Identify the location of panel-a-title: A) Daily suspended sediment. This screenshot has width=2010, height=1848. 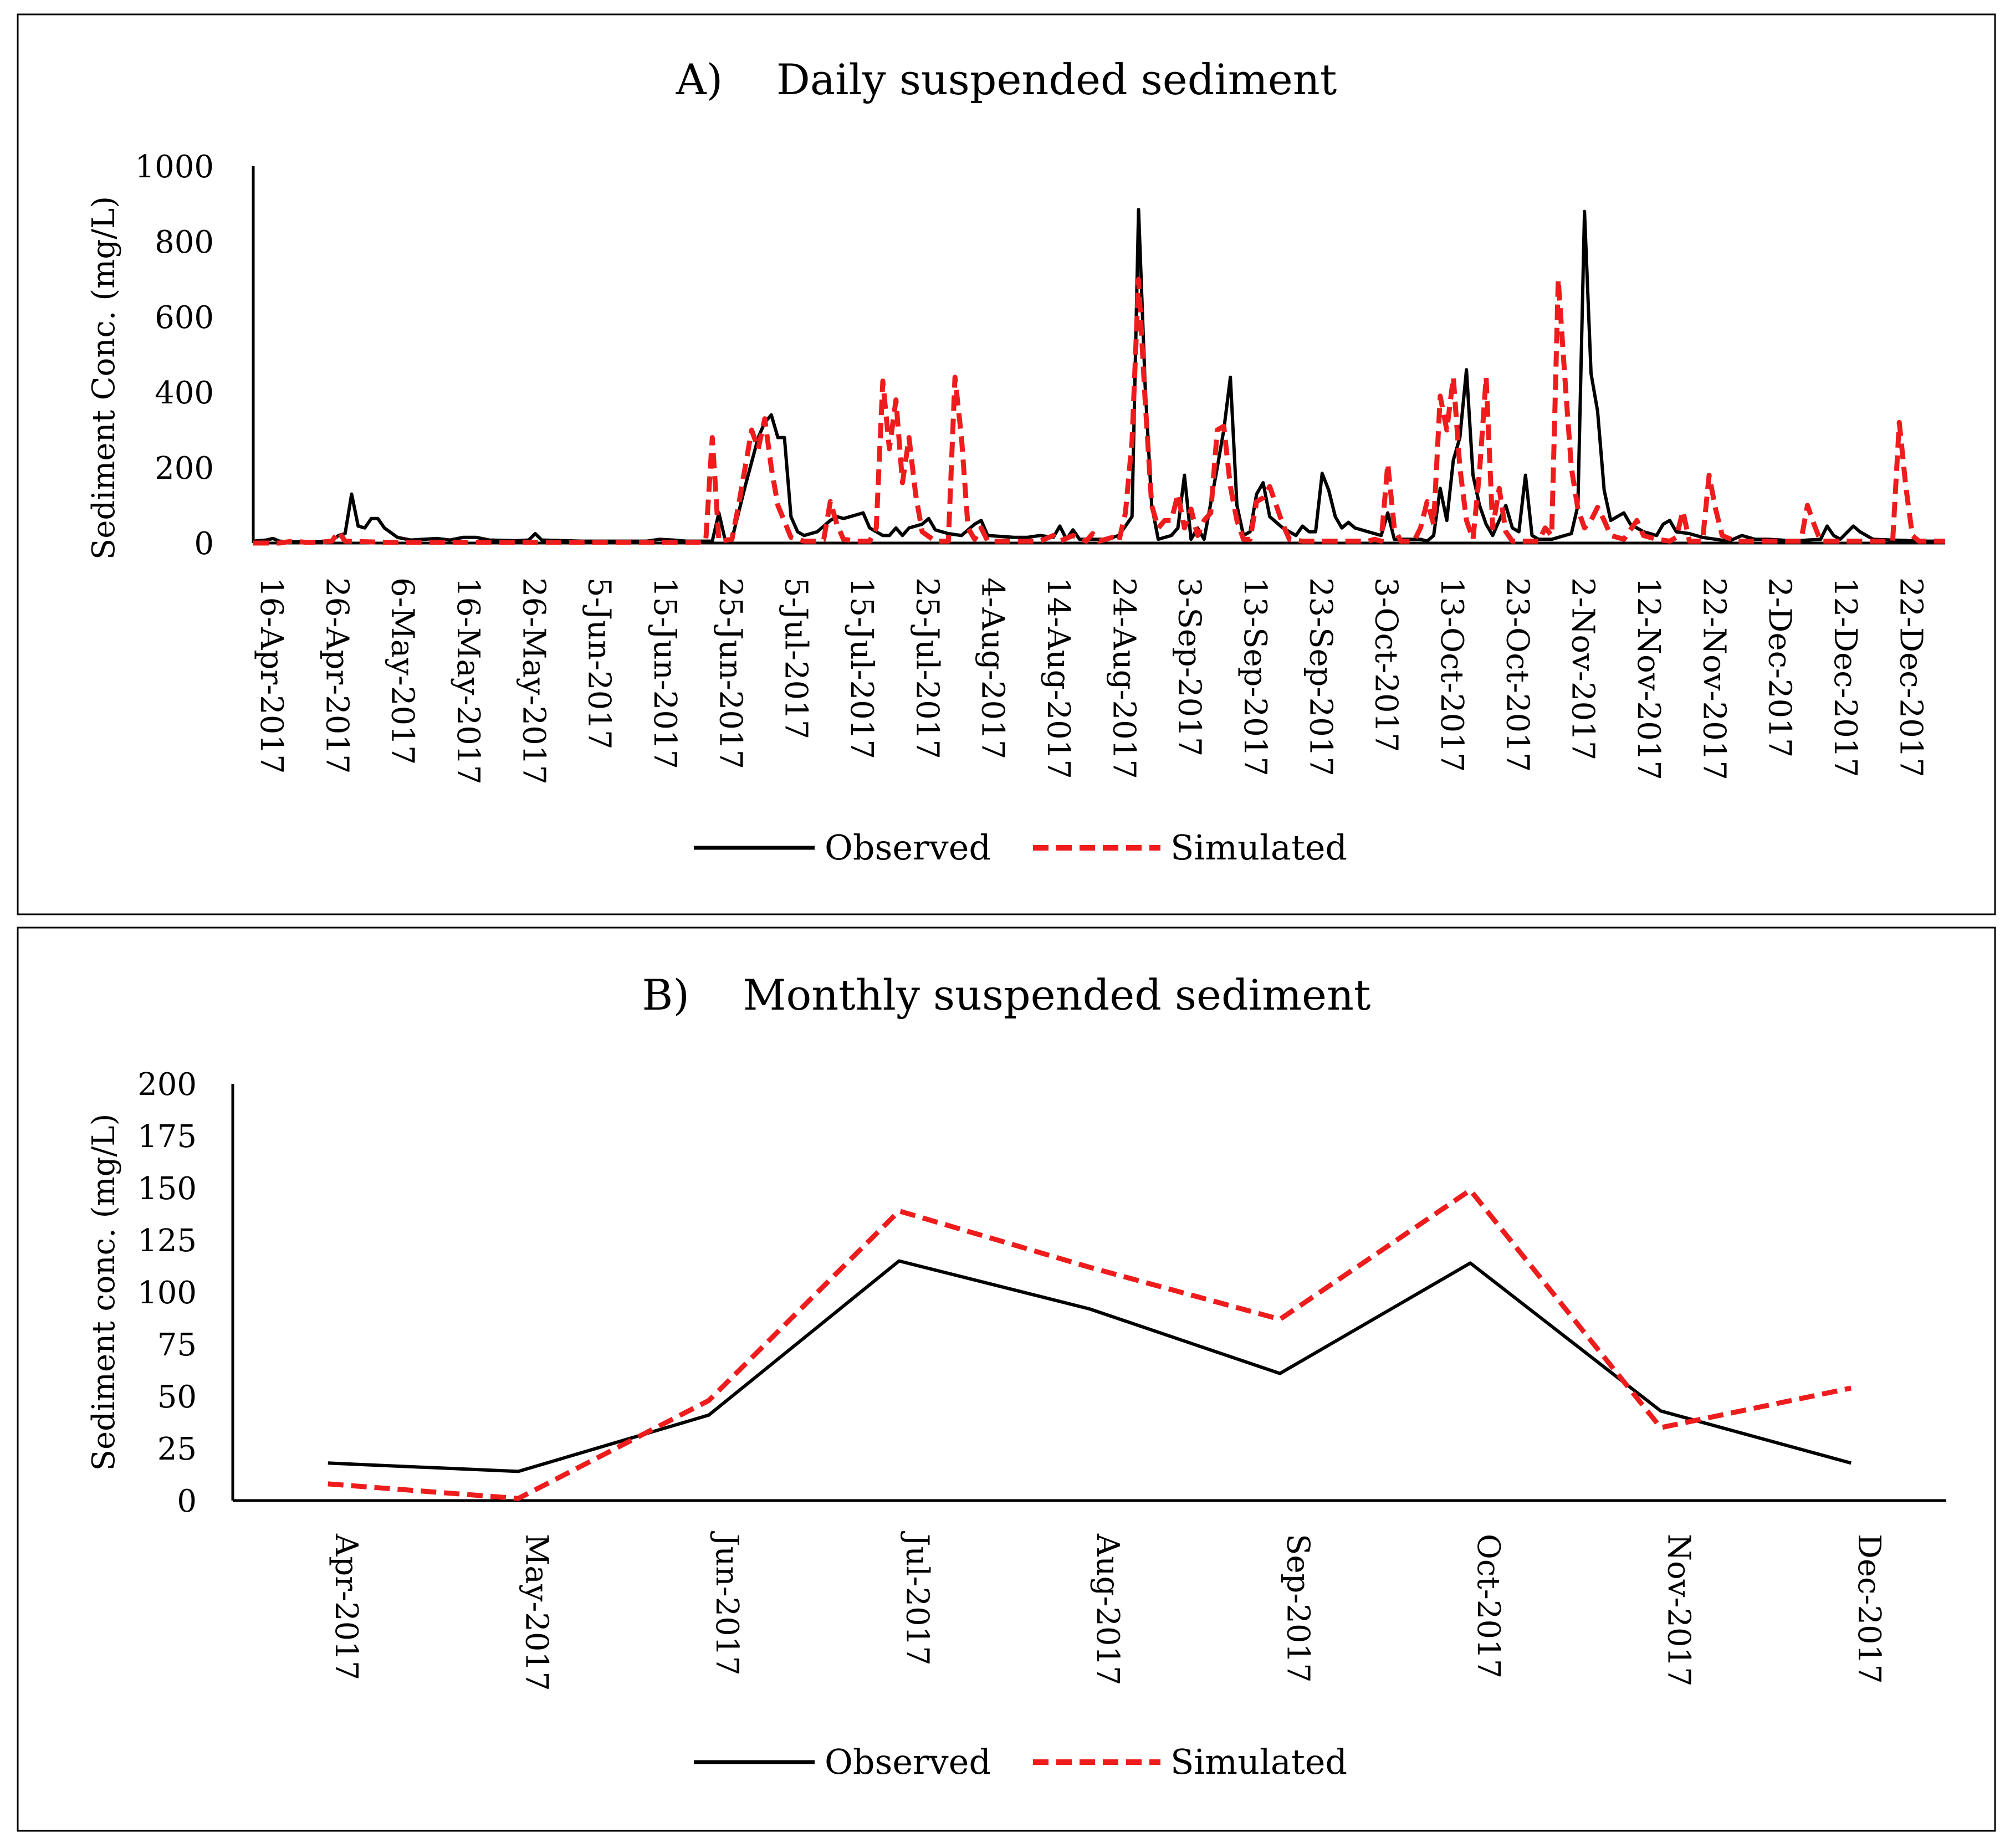
(1006, 80).